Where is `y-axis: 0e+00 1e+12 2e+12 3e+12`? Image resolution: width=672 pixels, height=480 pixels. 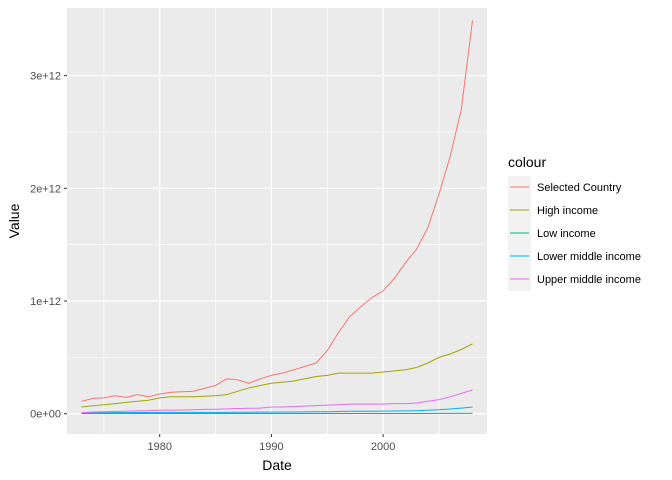
y-axis: 0e+00 1e+12 2e+12 3e+12 is located at coordinates (48, 246).